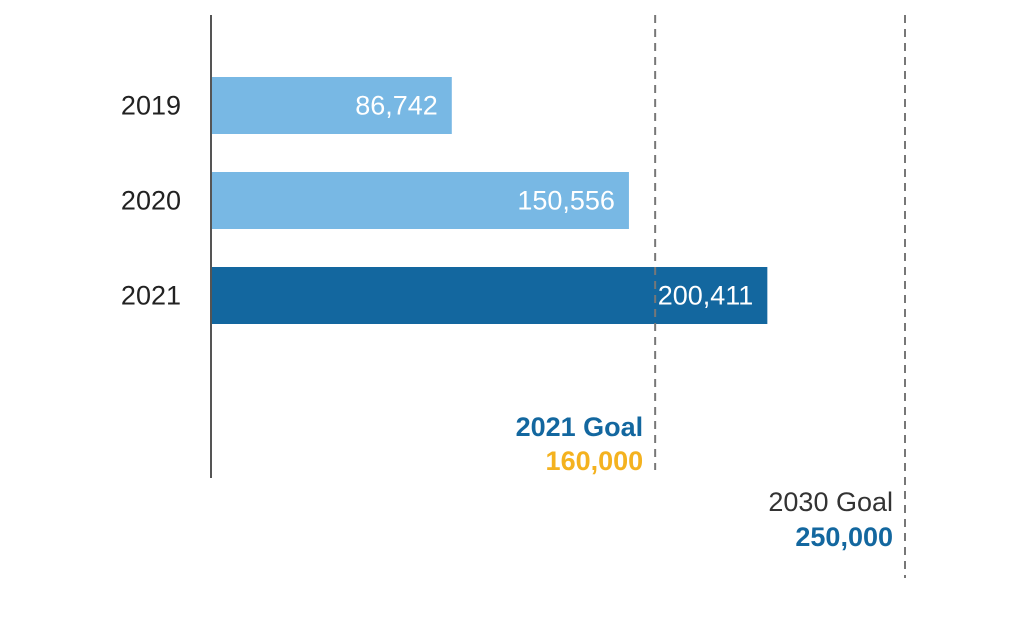 This screenshot has height=617, width=1018. What do you see at coordinates (580, 427) in the screenshot?
I see `goal-label-1: 2021 Goal` at bounding box center [580, 427].